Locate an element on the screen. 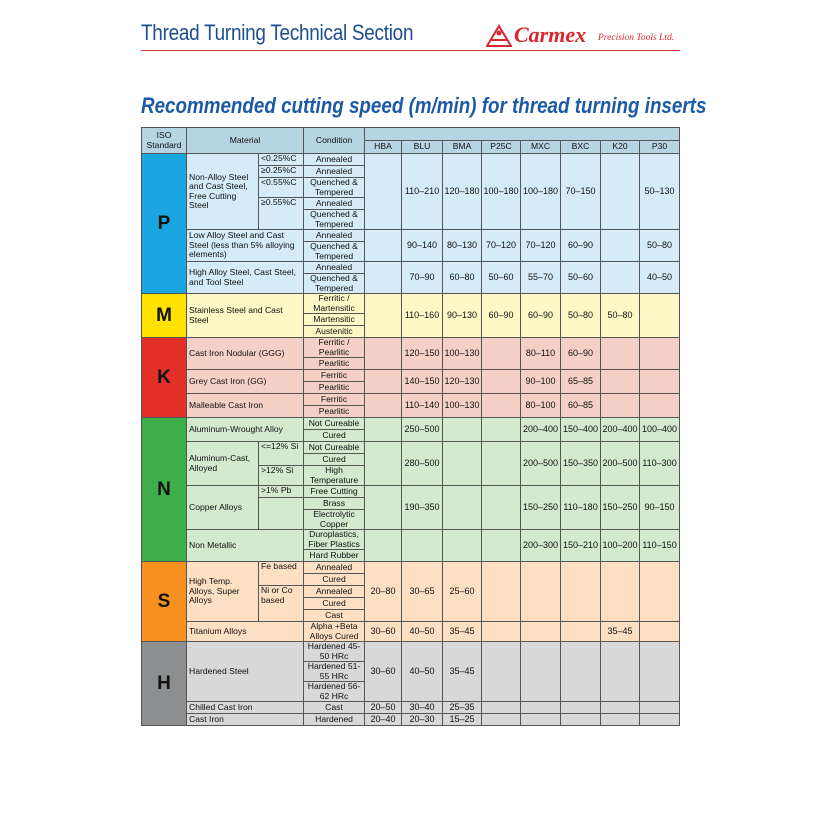  speed-value: 30–60 is located at coordinates (383, 631).